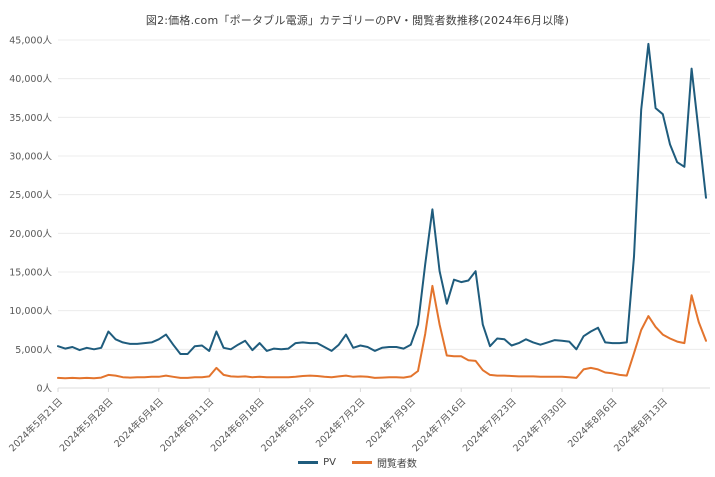 This screenshot has width=715, height=477. Describe the element at coordinates (30, 157) in the screenshot. I see `y-tick-label: 30,000人` at that location.